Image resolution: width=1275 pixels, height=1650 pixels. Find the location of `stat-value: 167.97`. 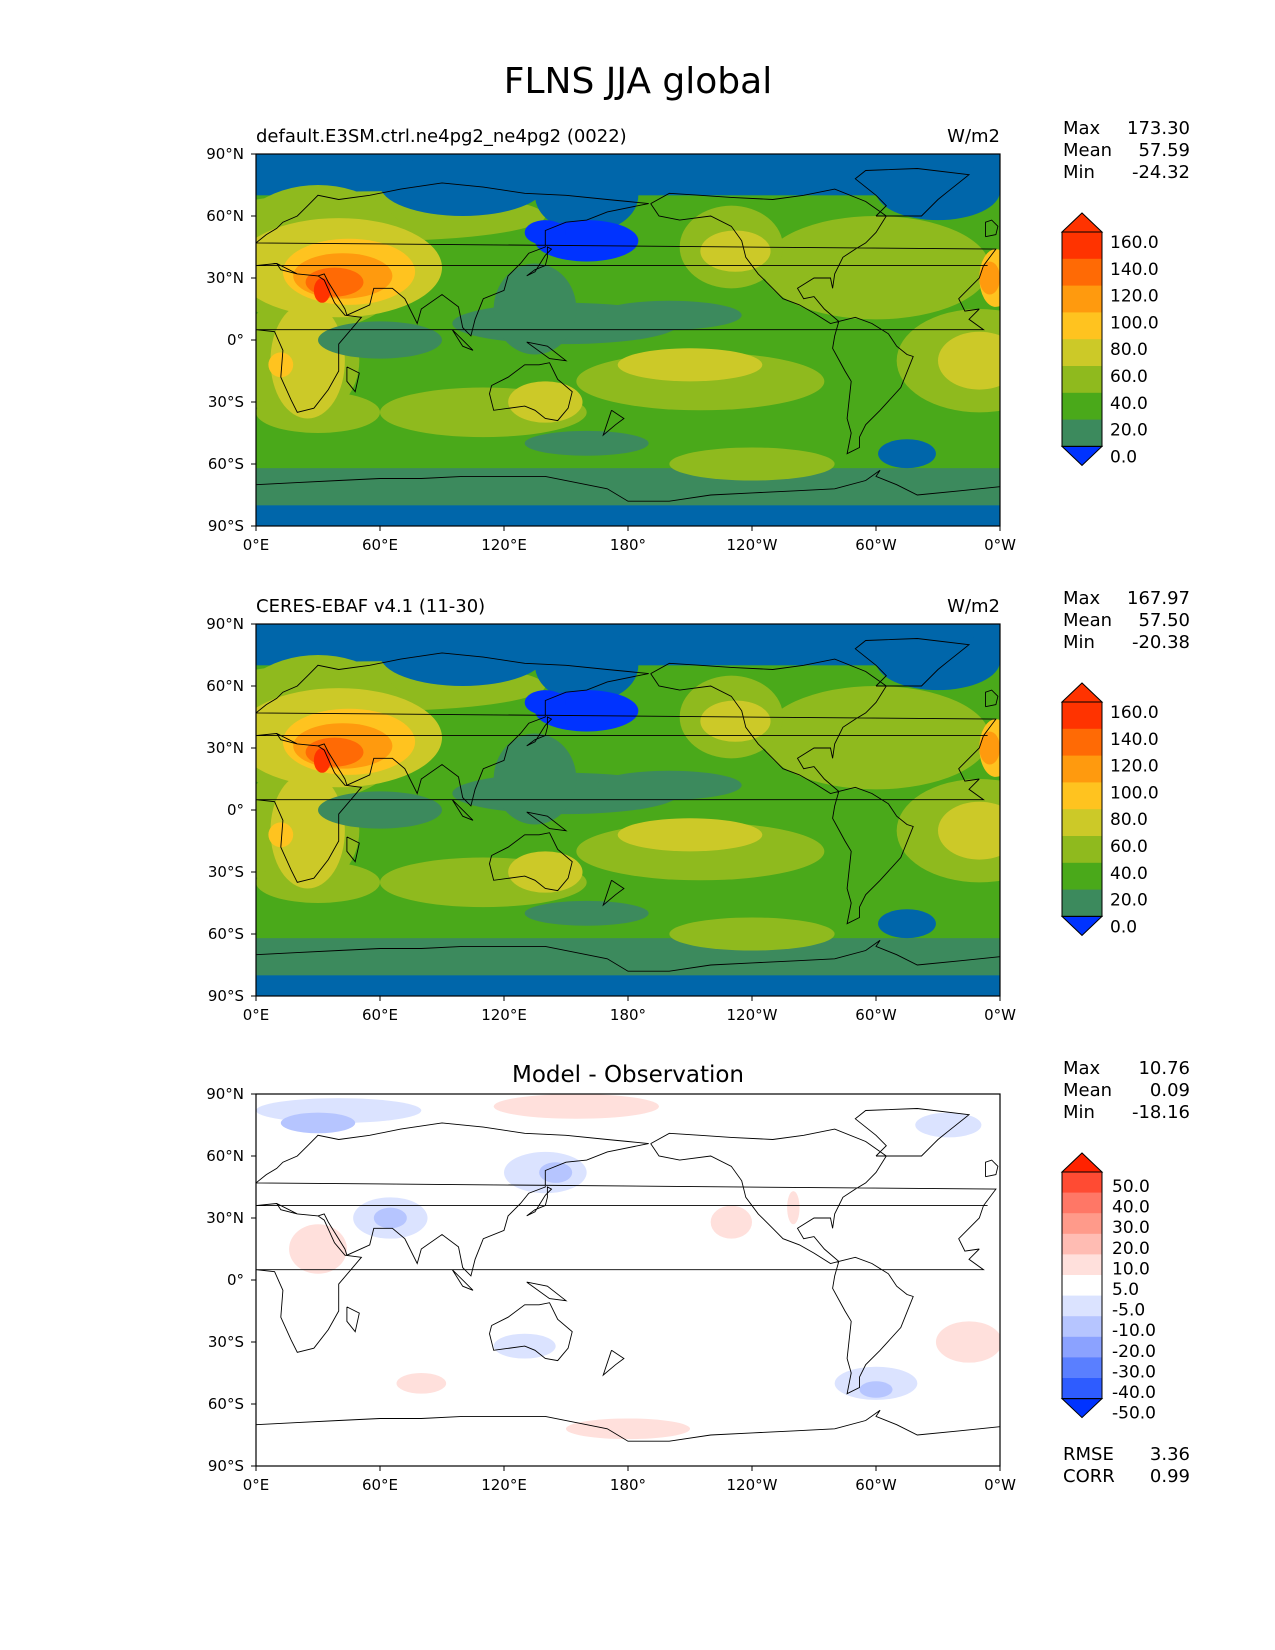

stat-value: 167.97 is located at coordinates (1158, 598).